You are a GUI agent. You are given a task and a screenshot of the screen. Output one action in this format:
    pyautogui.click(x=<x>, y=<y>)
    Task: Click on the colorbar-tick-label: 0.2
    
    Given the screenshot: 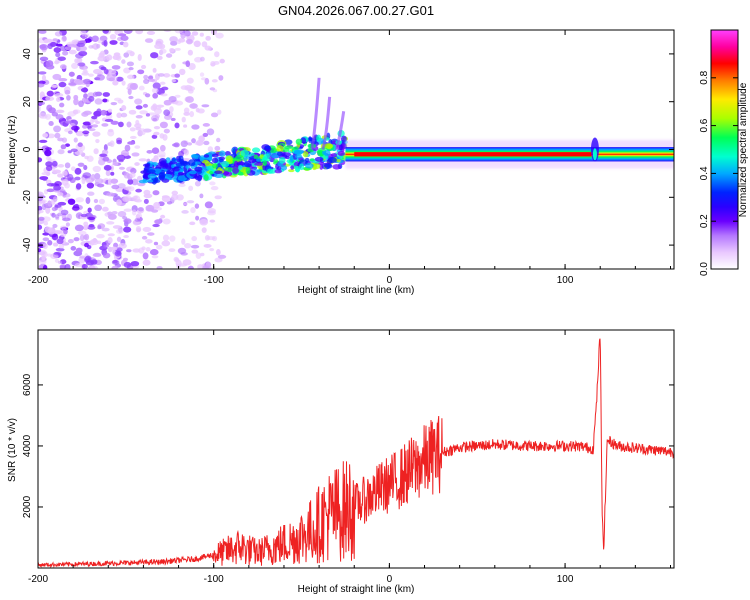 What is the action you would take?
    pyautogui.click(x=704, y=221)
    